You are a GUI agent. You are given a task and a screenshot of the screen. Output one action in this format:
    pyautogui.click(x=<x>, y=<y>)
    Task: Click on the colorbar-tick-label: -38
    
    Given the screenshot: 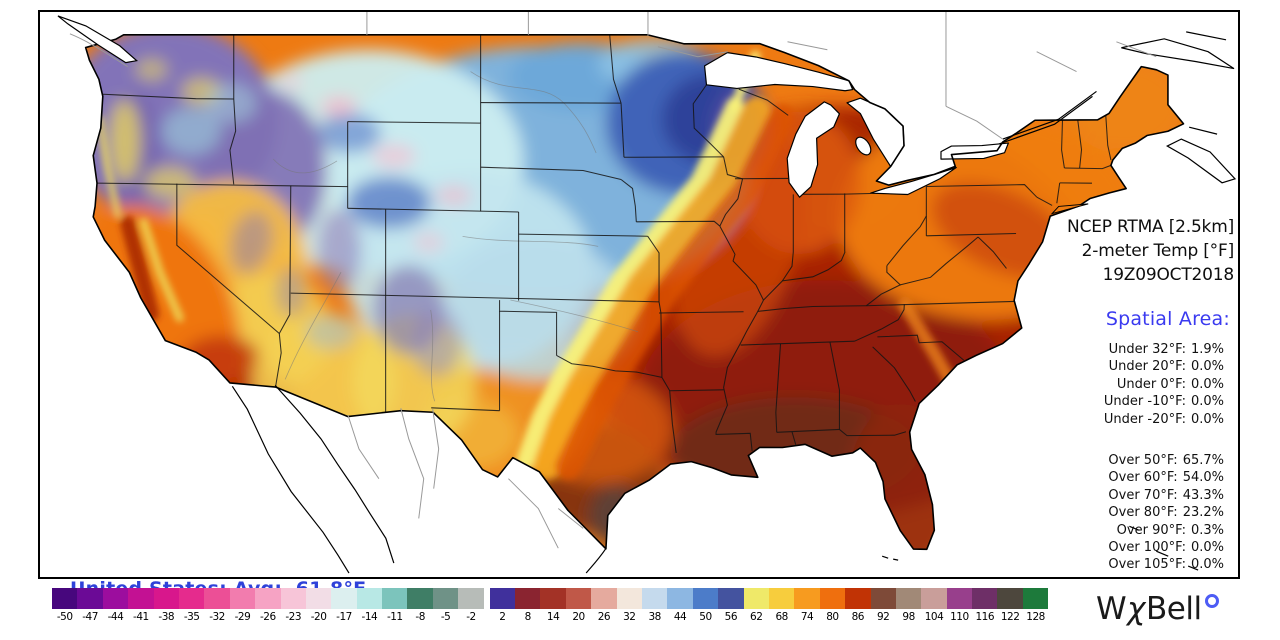 What is the action you would take?
    pyautogui.click(x=166, y=617)
    